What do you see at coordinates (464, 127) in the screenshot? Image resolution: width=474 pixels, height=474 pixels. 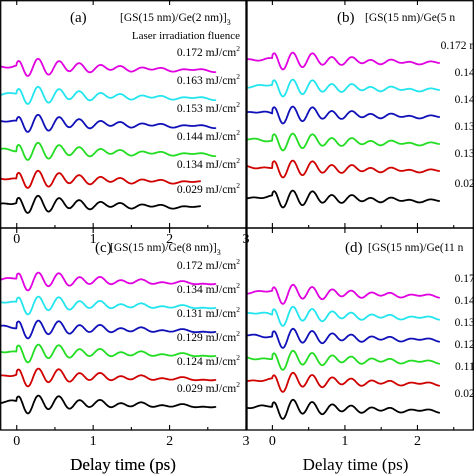 I see `fluence-label-3: 0.137 mJ/` at bounding box center [464, 127].